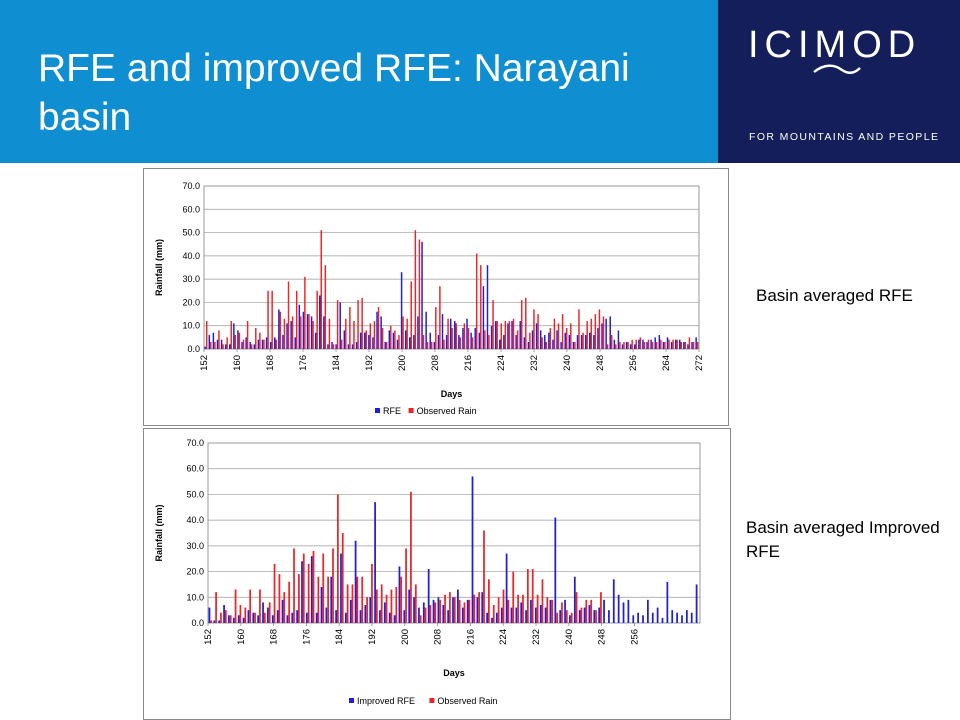  Describe the element at coordinates (191, 186) in the screenshot. I see `y-tick-label: 70.0` at that location.